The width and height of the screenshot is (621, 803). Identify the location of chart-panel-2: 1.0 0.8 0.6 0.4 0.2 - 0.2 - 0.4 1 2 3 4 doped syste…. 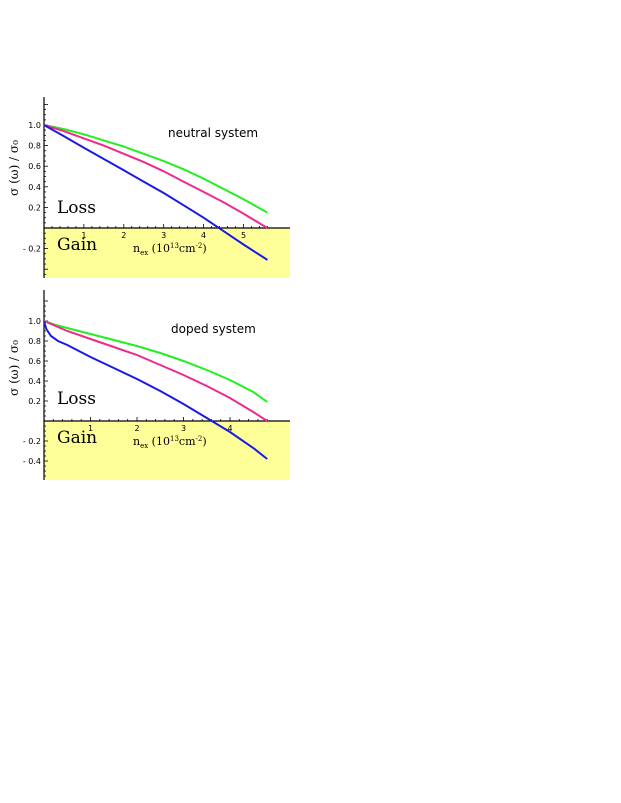
(148, 385).